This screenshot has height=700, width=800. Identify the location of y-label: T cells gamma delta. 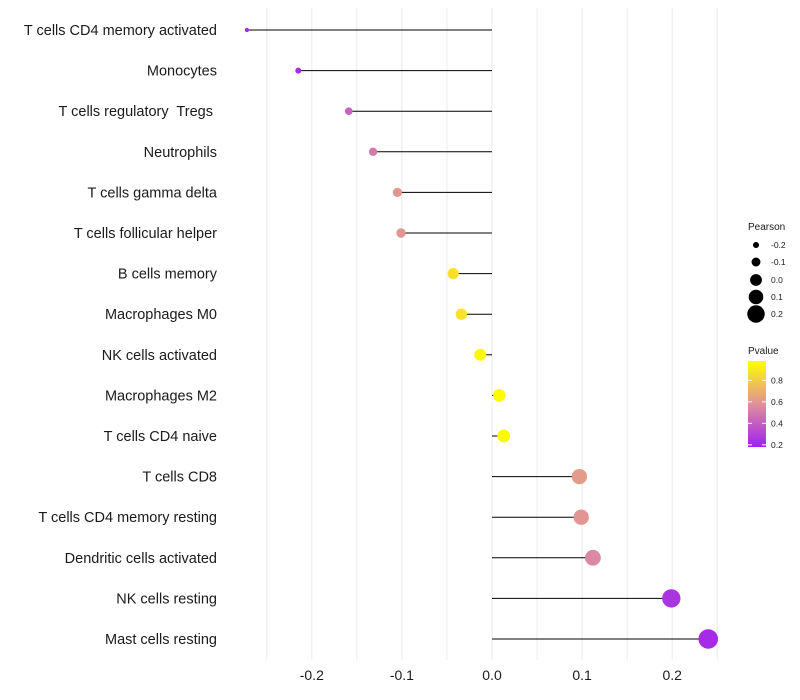
(153, 193).